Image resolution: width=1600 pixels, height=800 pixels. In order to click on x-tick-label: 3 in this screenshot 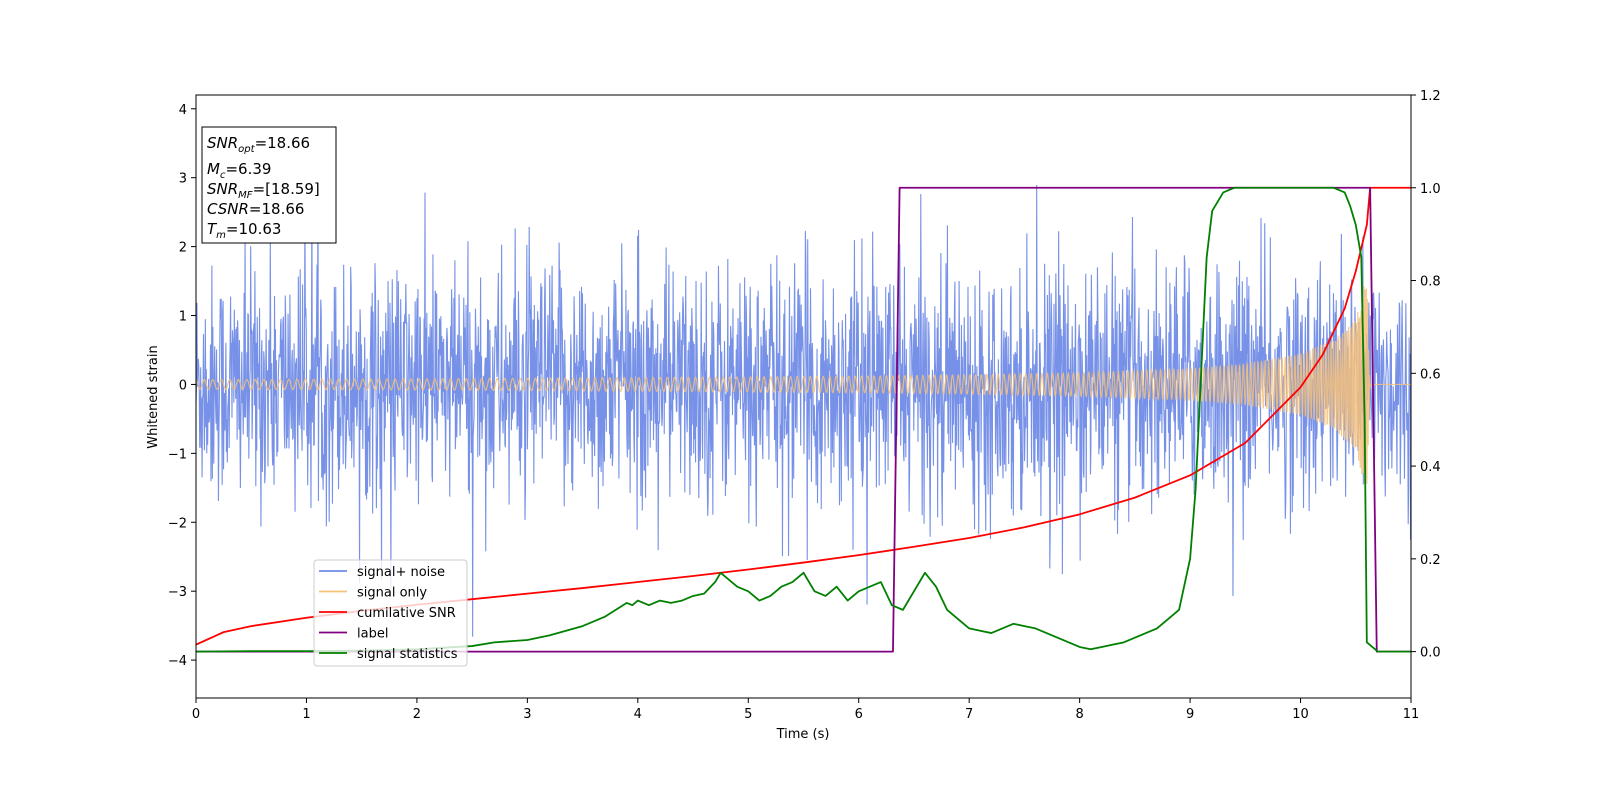, I will do `click(527, 714)`.